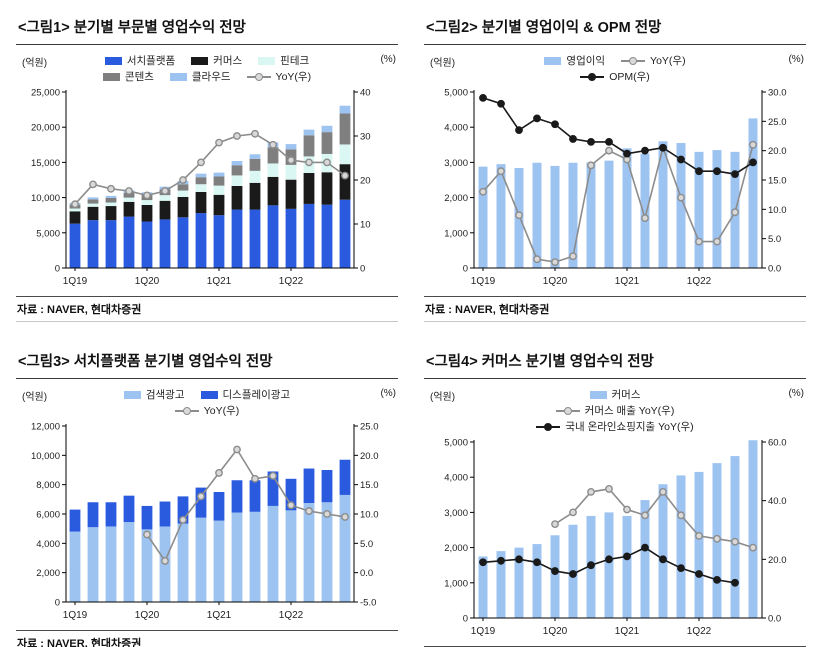 The width and height of the screenshot is (822, 647). What do you see at coordinates (283, 60) in the screenshot?
I see `legend-item: 핀테크` at bounding box center [283, 60].